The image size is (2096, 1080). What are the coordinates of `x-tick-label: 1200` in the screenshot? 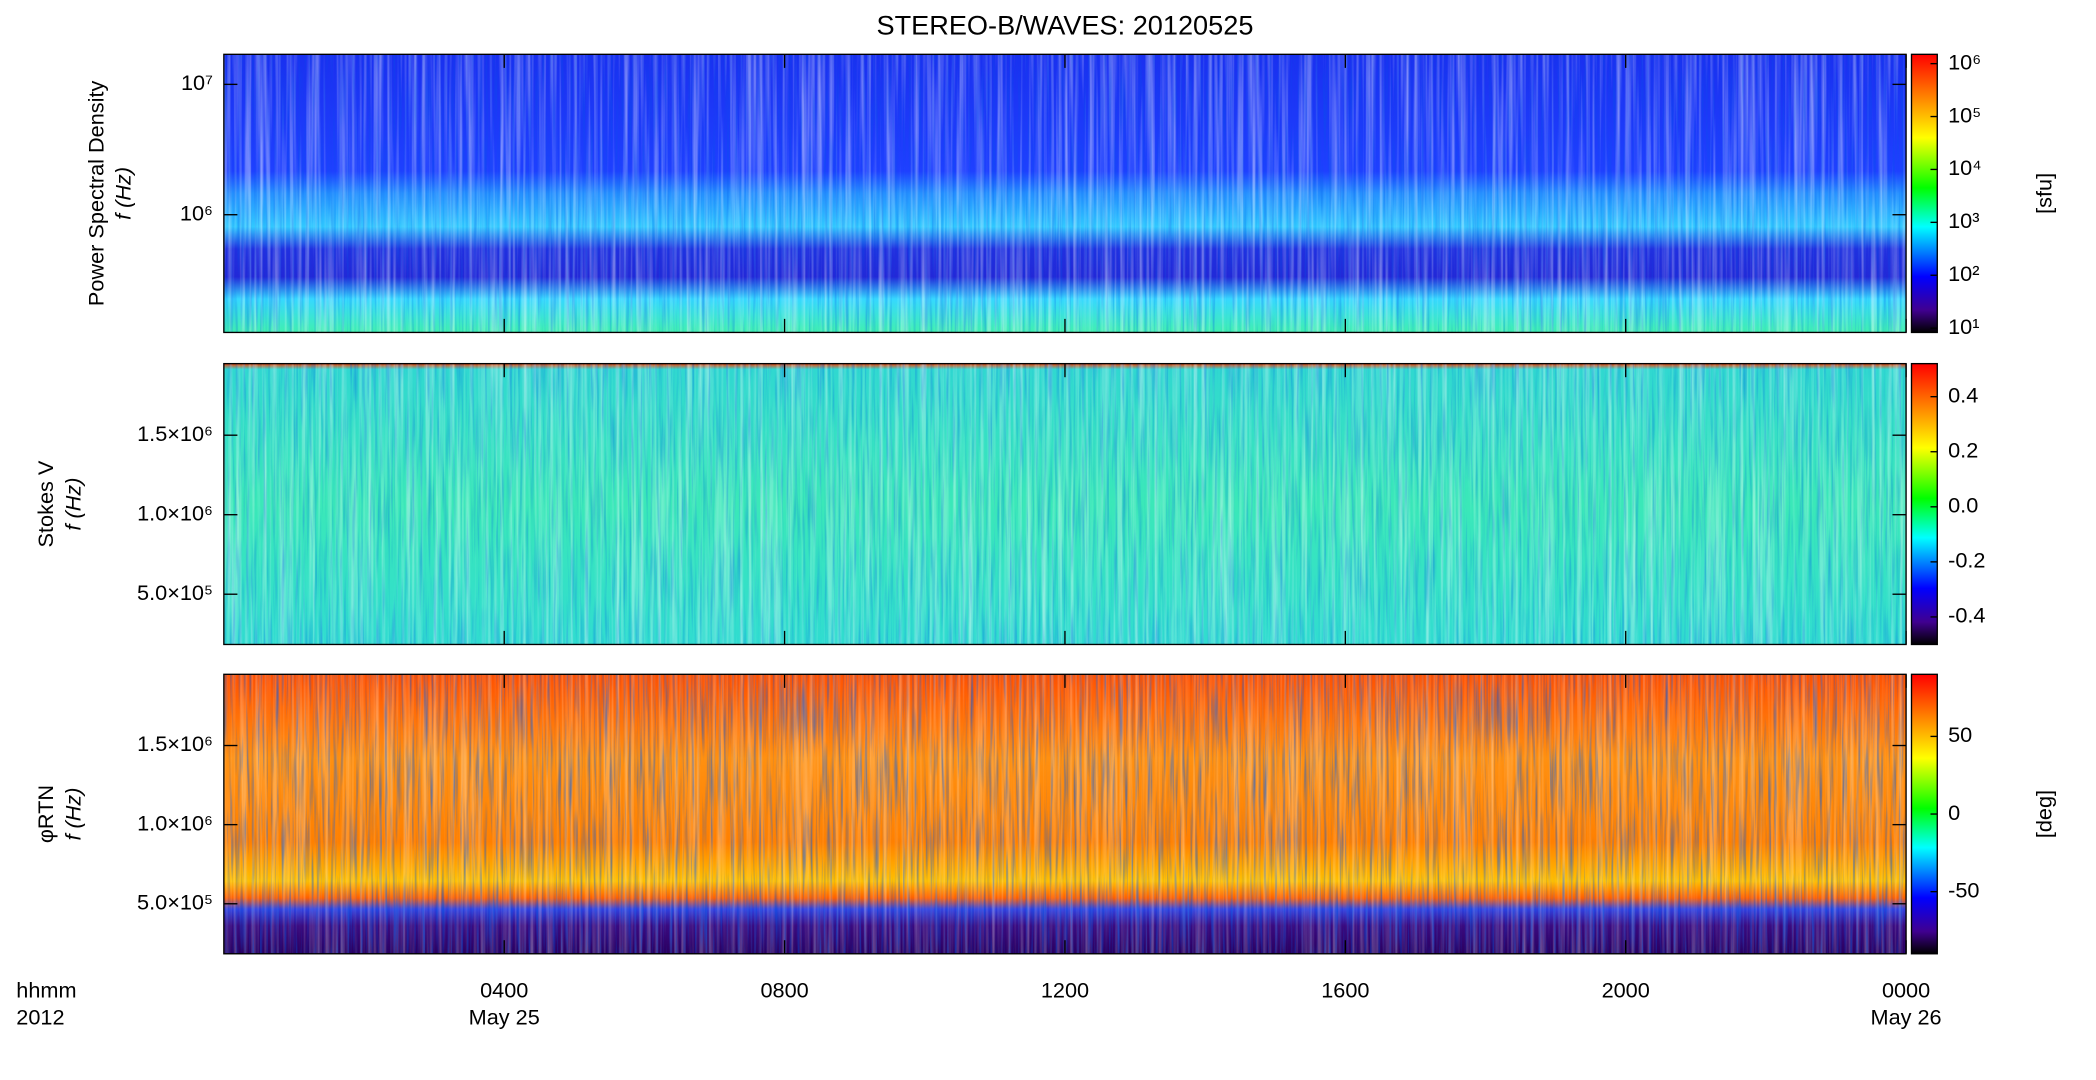 It's located at (1065, 989).